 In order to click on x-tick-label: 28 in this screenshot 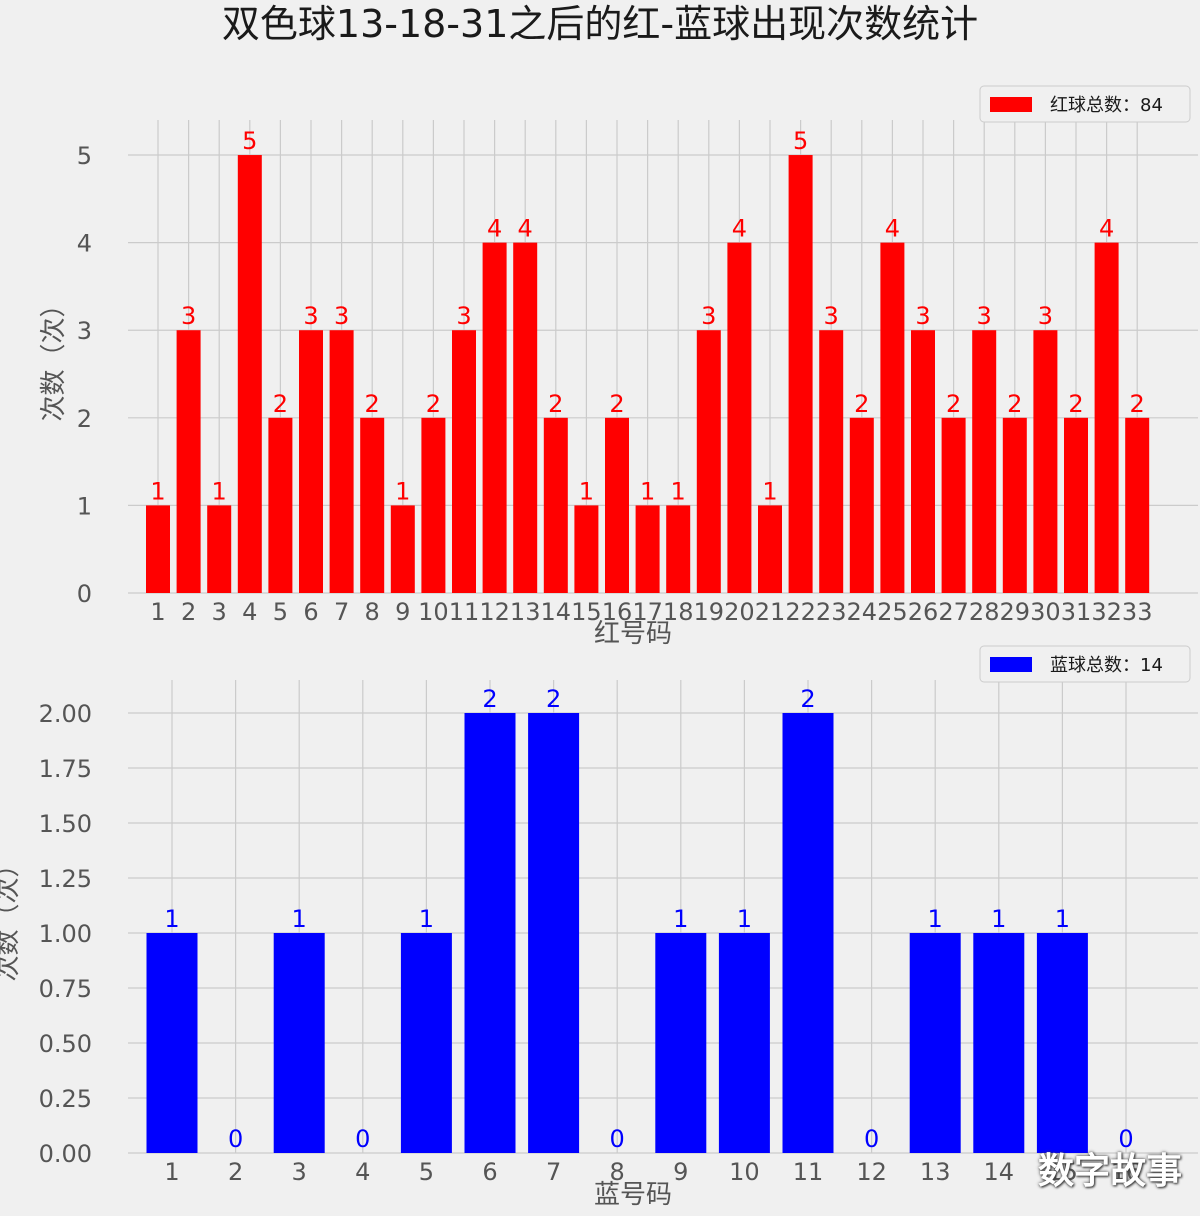, I will do `click(984, 612)`.